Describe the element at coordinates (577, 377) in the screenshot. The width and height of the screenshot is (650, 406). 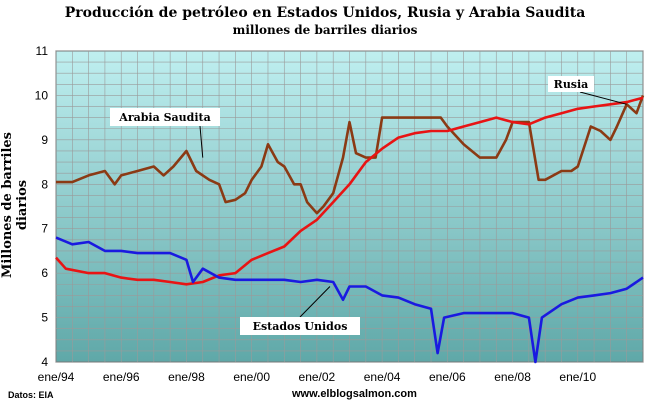
I see `x-tick-label: ene/10` at that location.